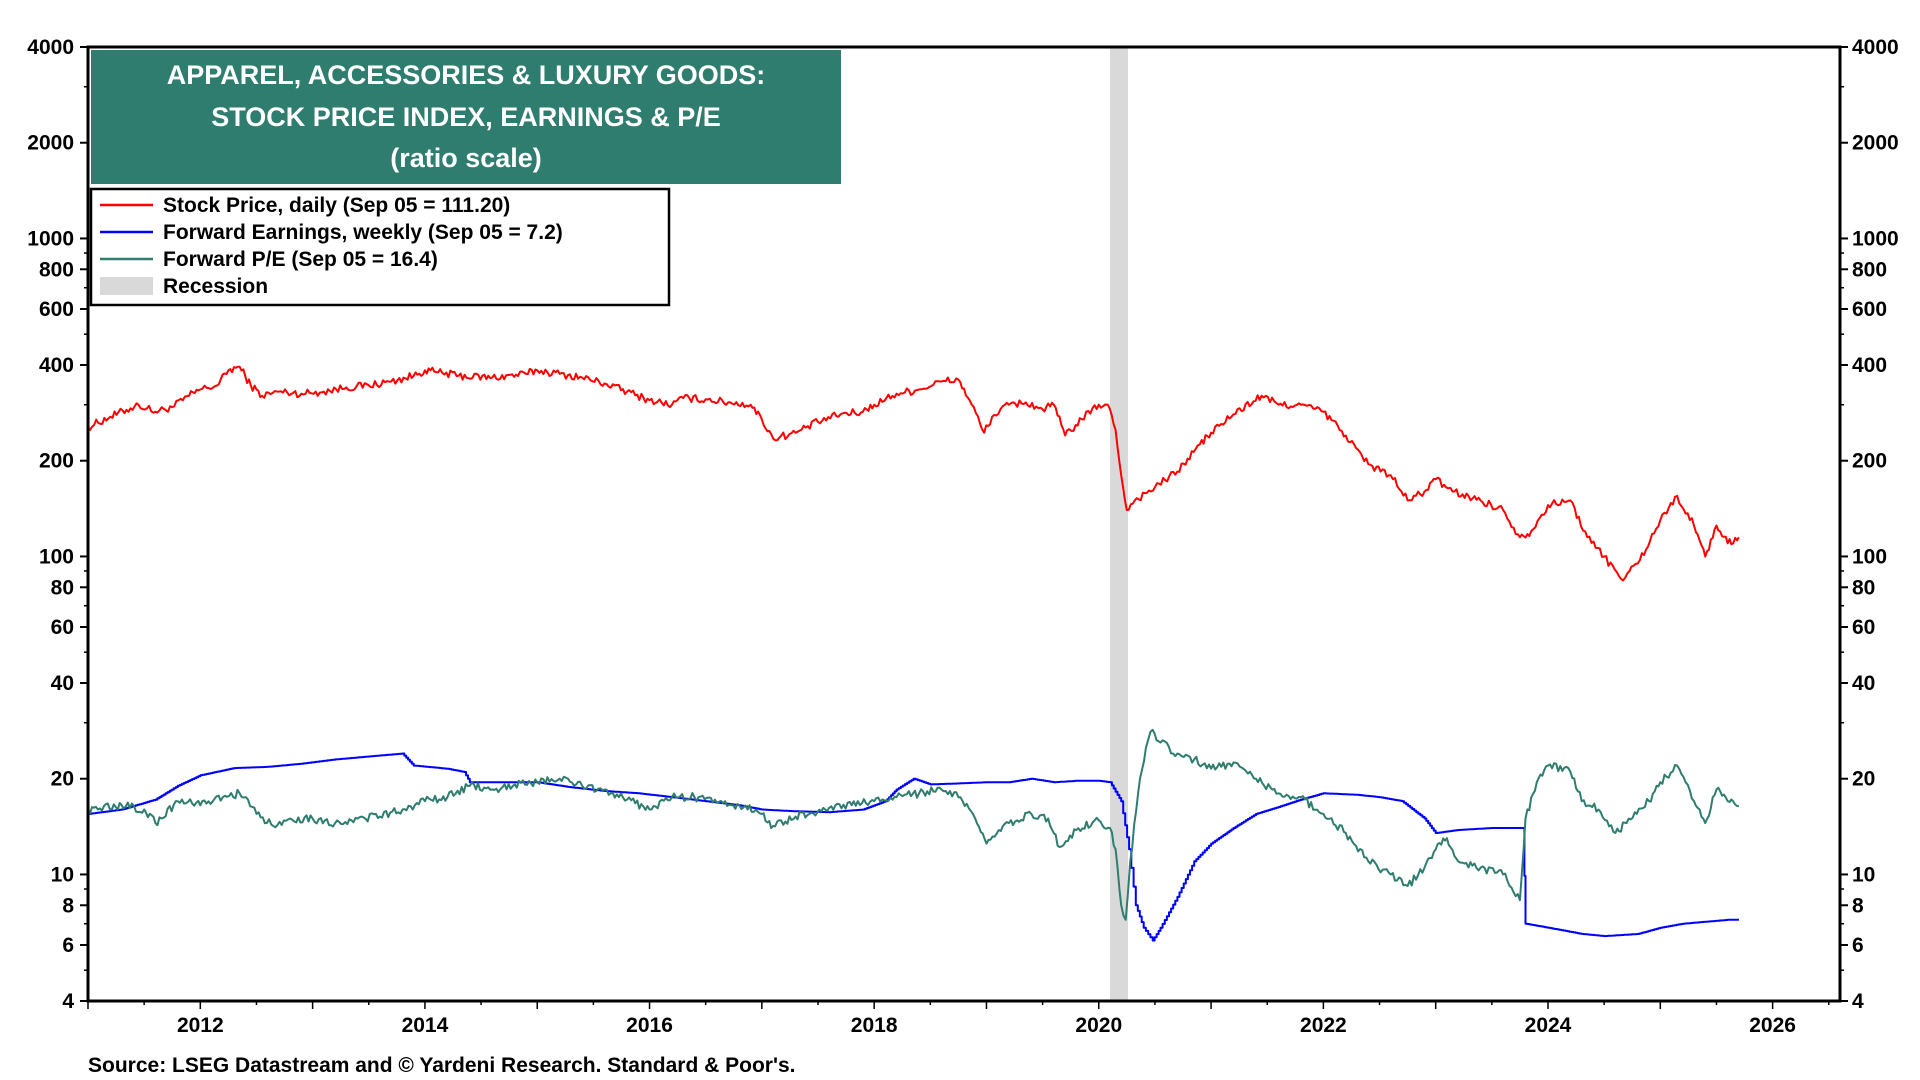 This screenshot has height=1080, width=1920. I want to click on y-tick-label-right: 100, so click(1869, 556).